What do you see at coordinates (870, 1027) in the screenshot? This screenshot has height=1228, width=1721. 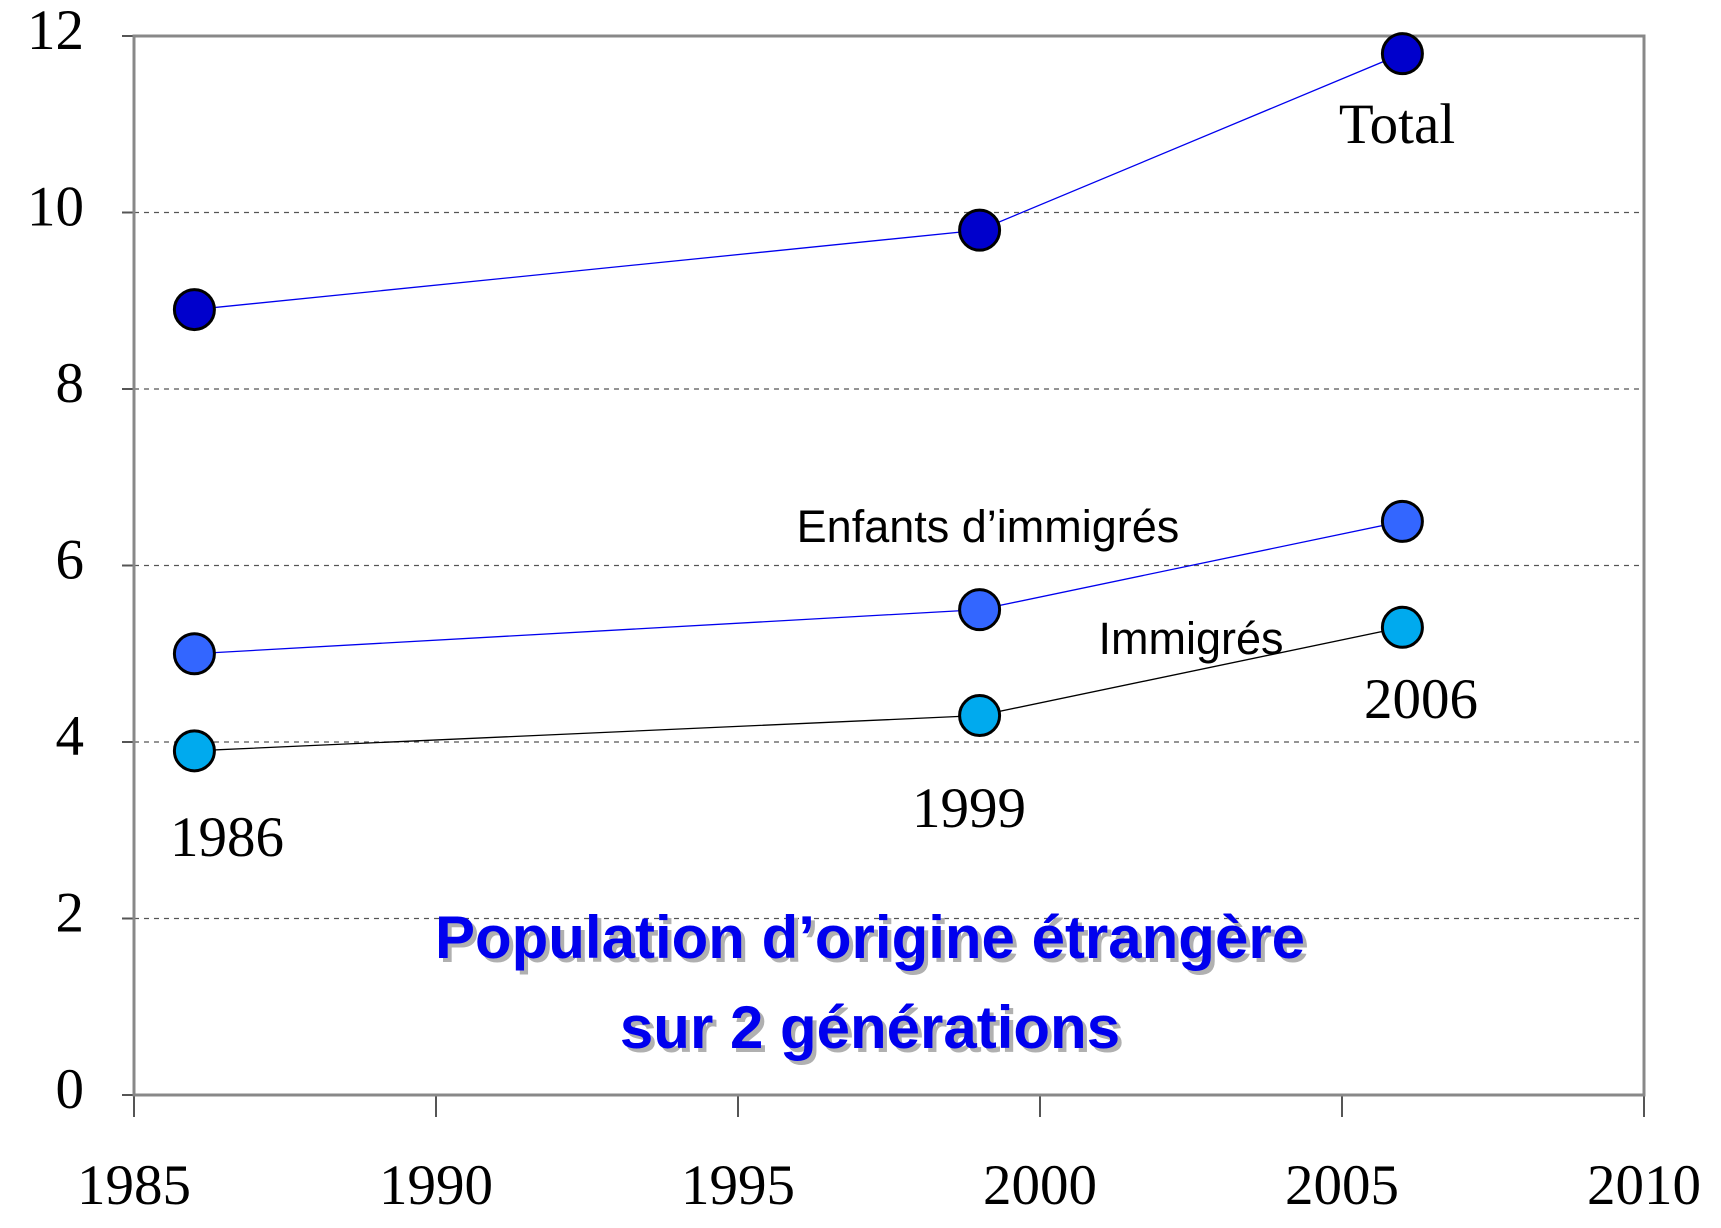 I see `chart-title: sur 2 générations` at bounding box center [870, 1027].